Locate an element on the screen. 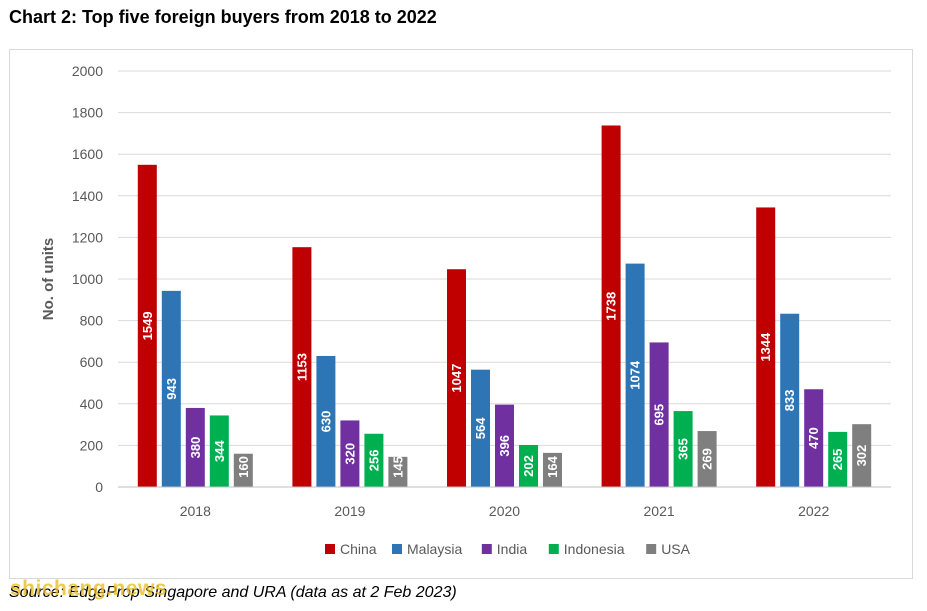 This screenshot has width=927, height=611. bar-china-2021 is located at coordinates (611, 306).